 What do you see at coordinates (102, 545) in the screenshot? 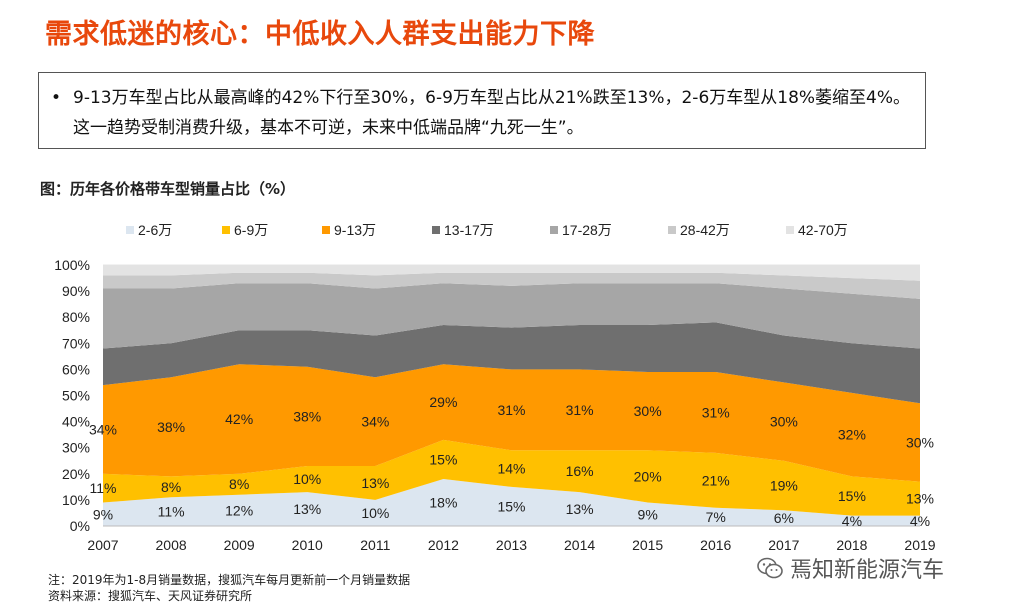
I see `x-tick-label: 2007` at bounding box center [102, 545].